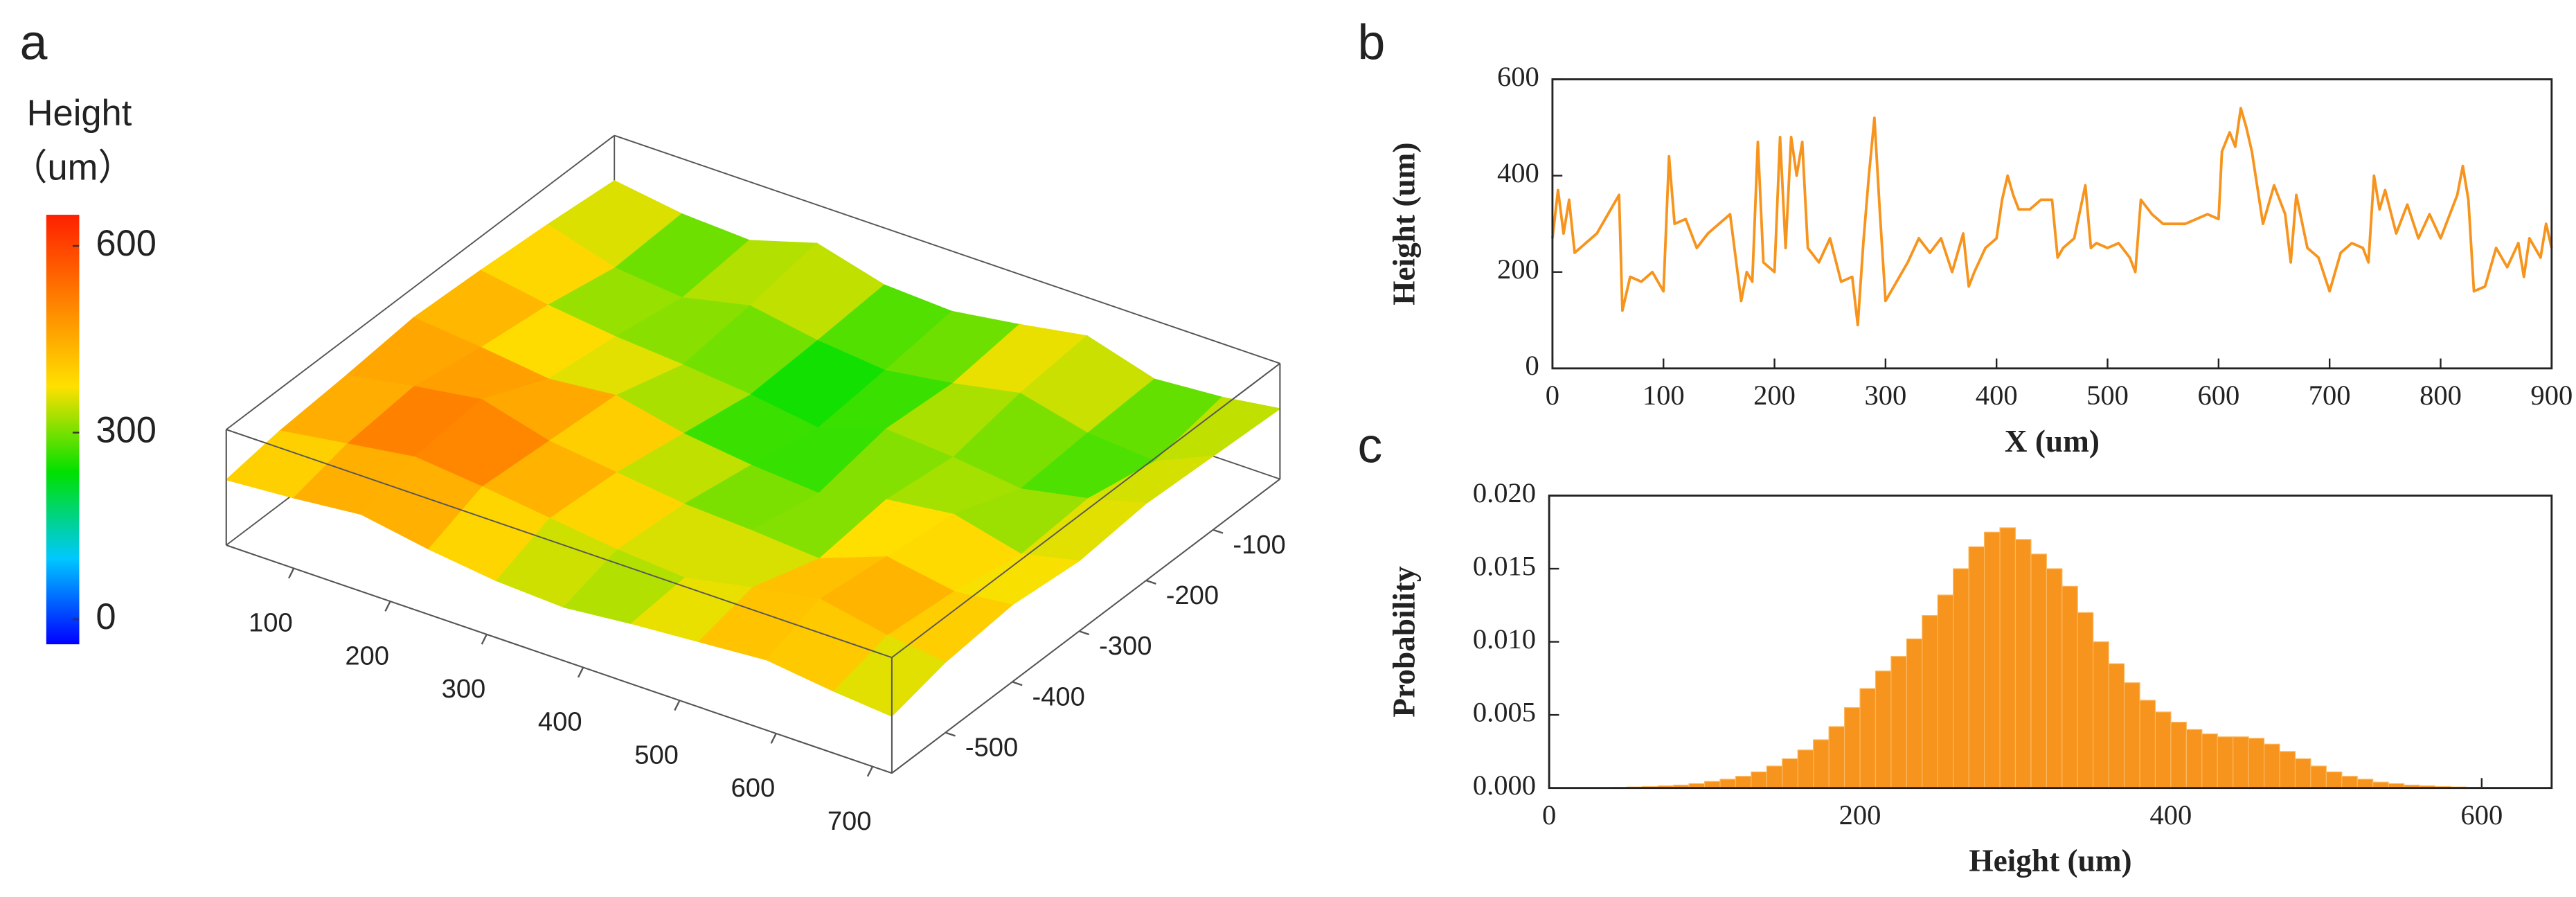 The image size is (2576, 897). Describe the element at coordinates (1192, 595) in the screenshot. I see `y-tick-label: -200` at that location.